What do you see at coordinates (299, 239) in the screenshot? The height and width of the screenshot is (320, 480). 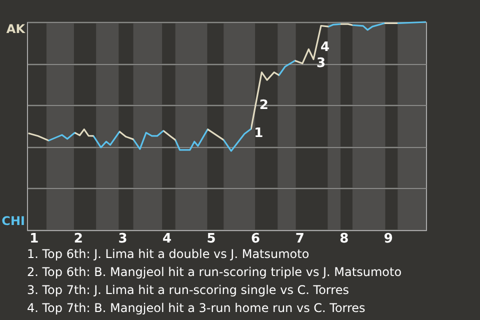 I see `x-tick-label: 7` at bounding box center [299, 239].